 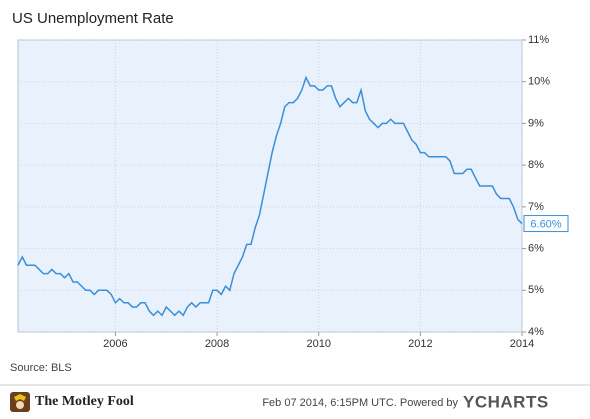 I want to click on last-value-box, so click(x=546, y=224).